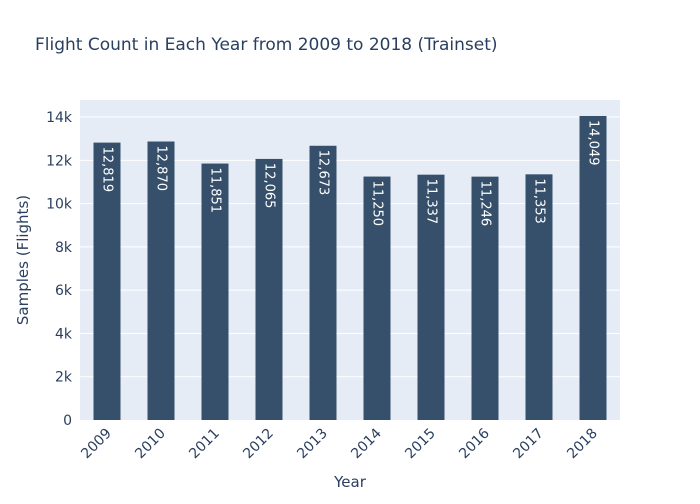  Describe the element at coordinates (215, 291) in the screenshot. I see `bar-2011` at that location.